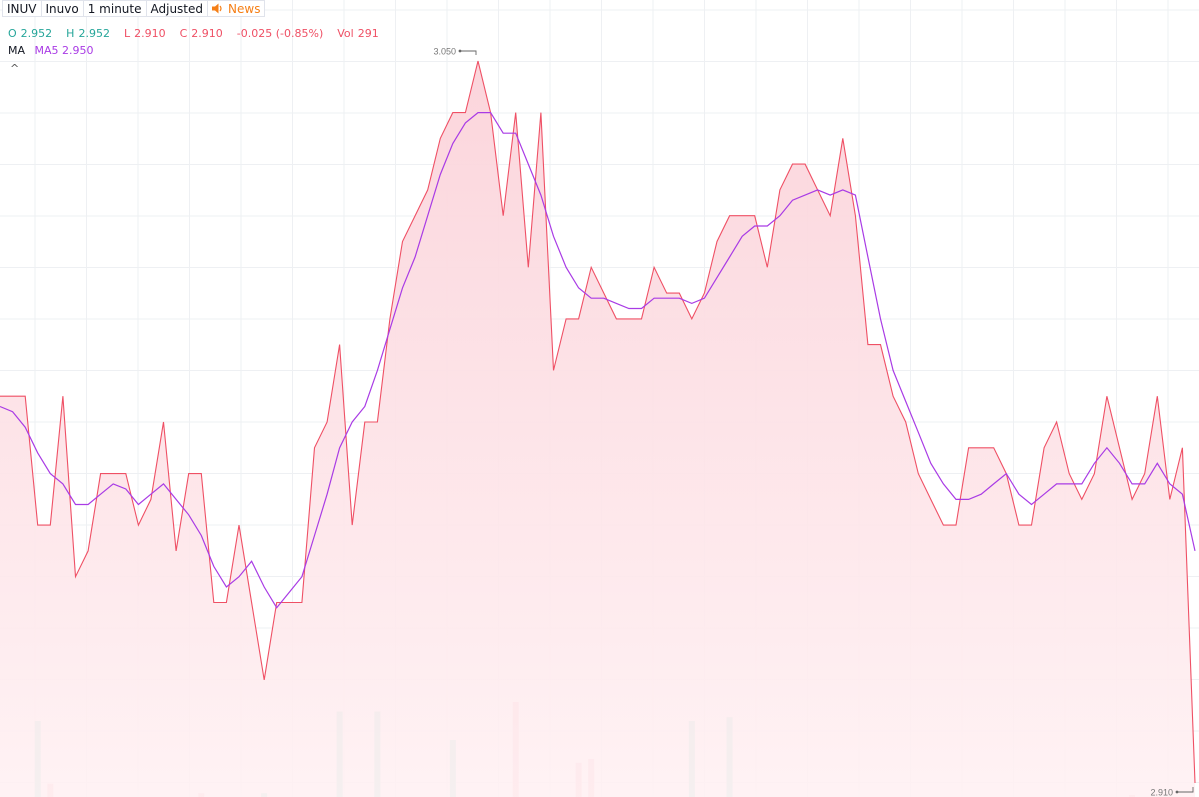 The width and height of the screenshot is (1199, 797). I want to click on interval-label: 1 minute, so click(114, 8).